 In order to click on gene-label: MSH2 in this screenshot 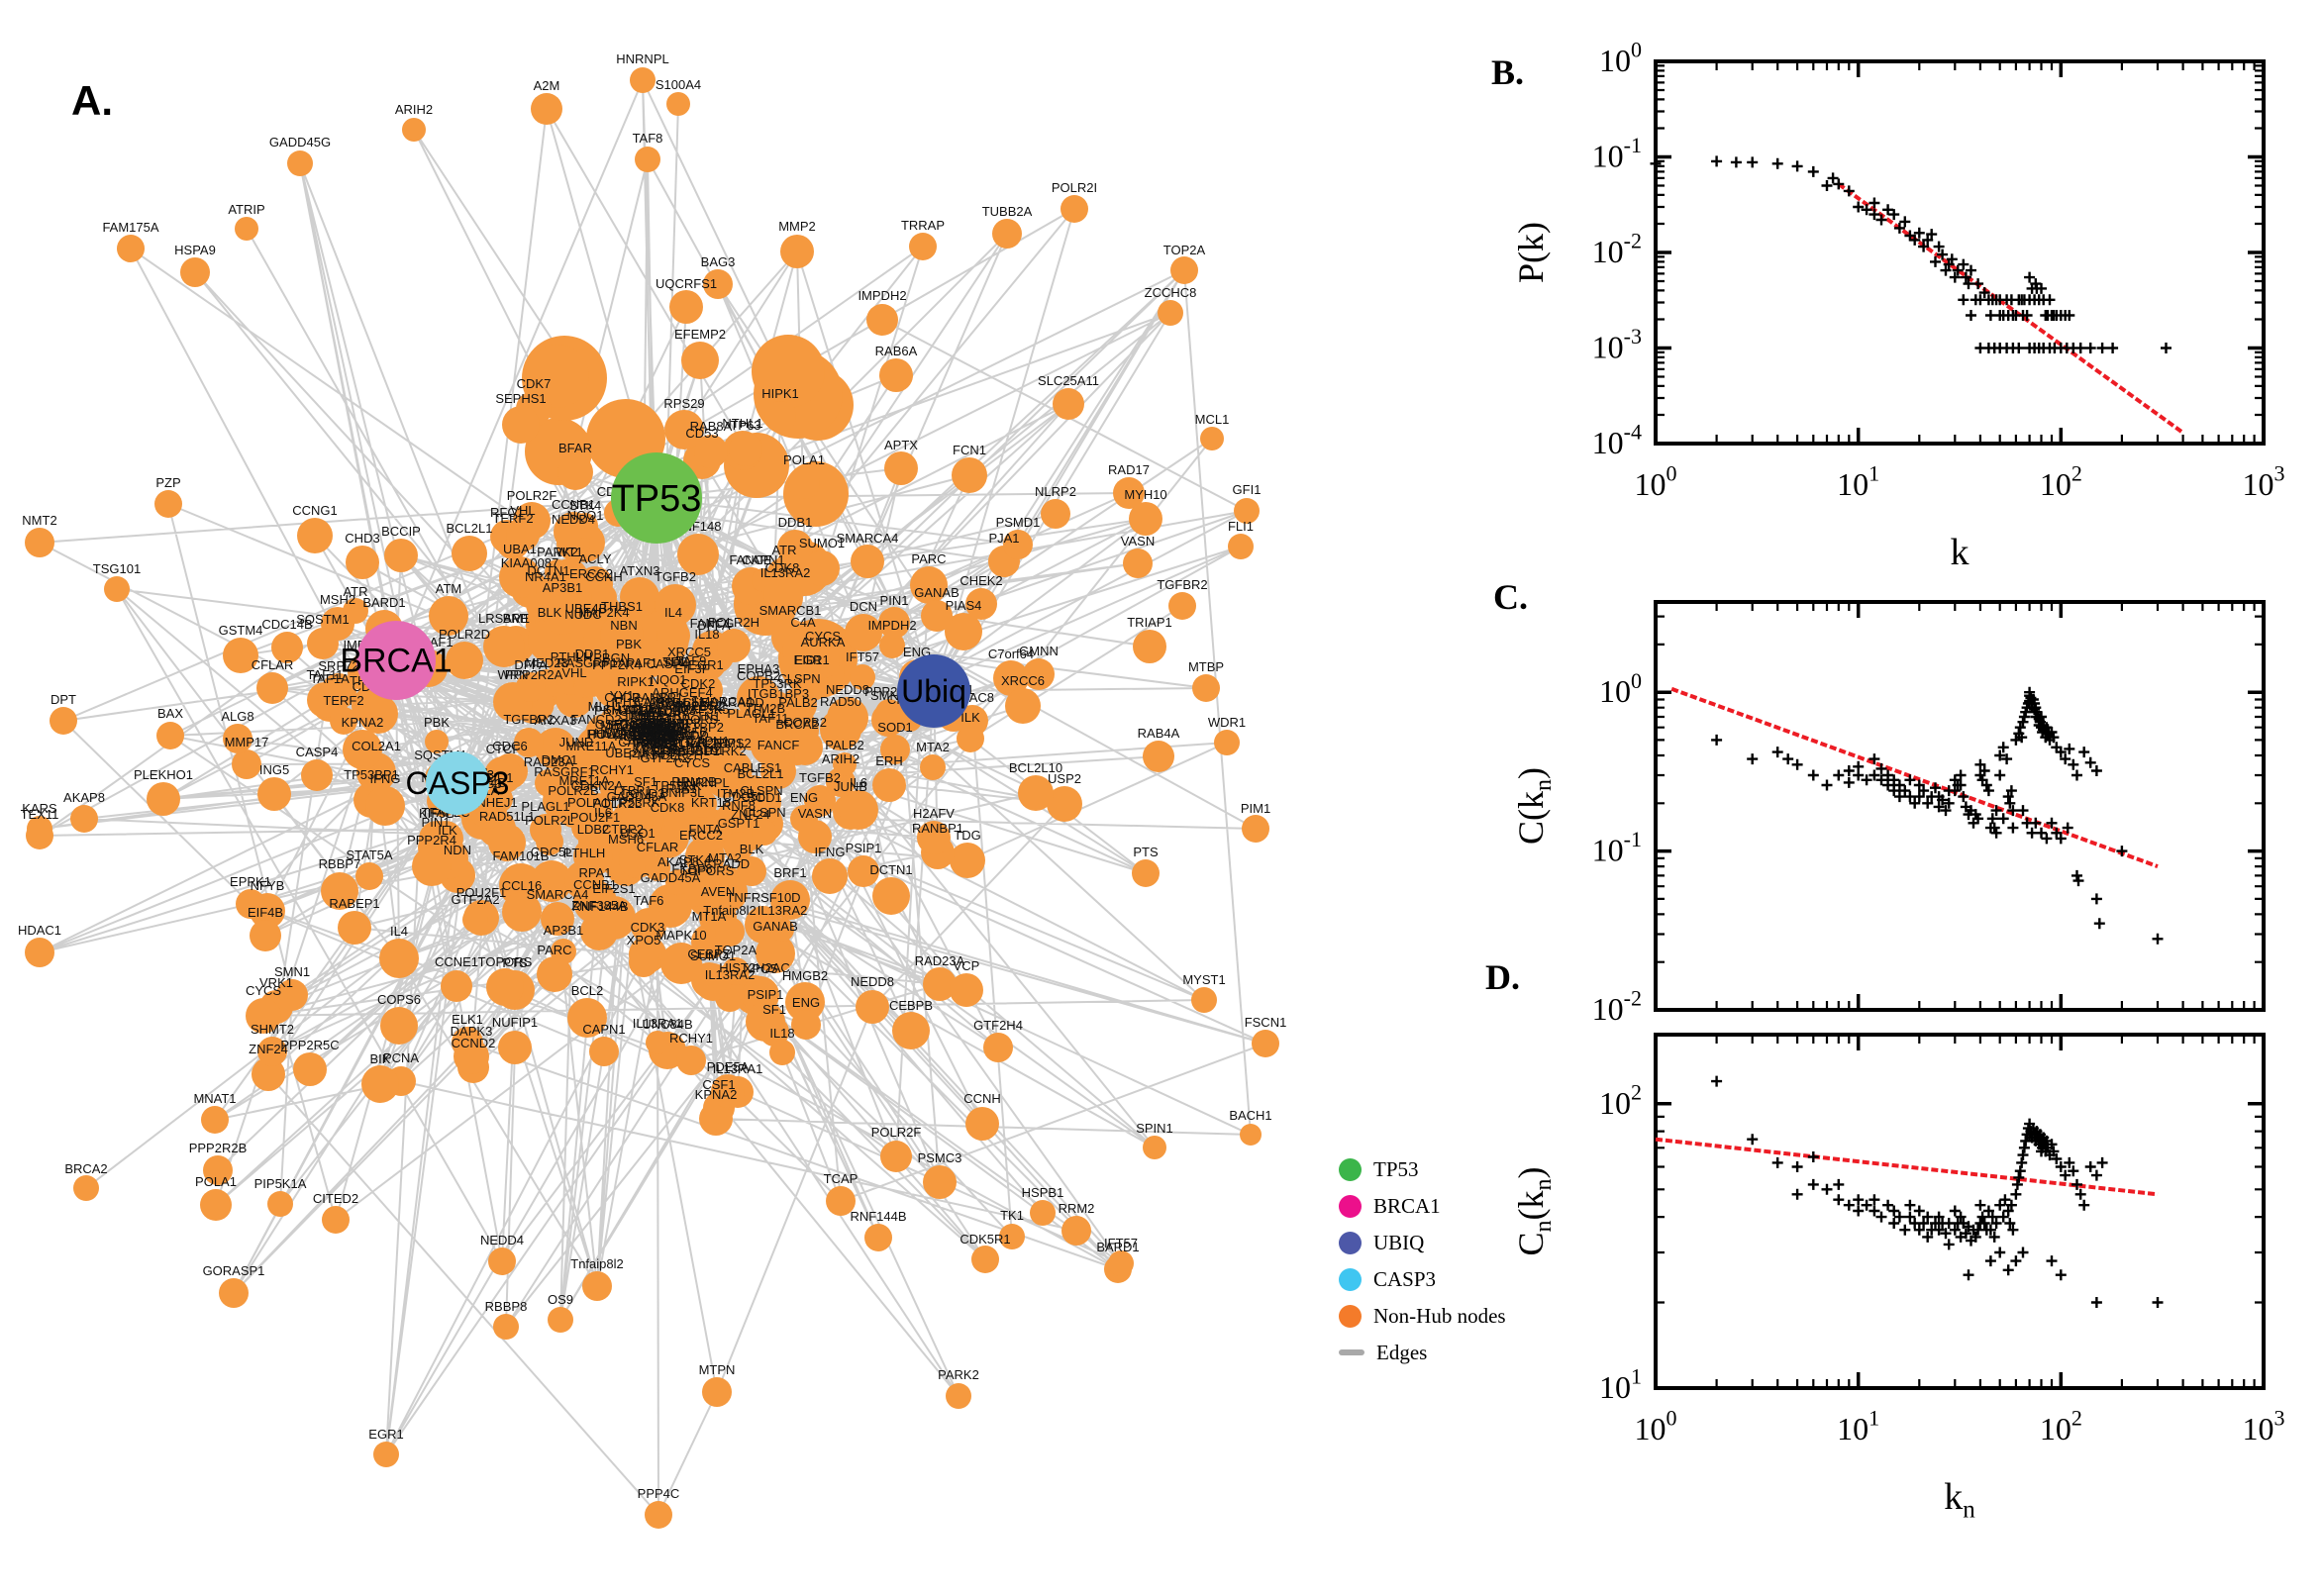, I will do `click(337, 599)`.